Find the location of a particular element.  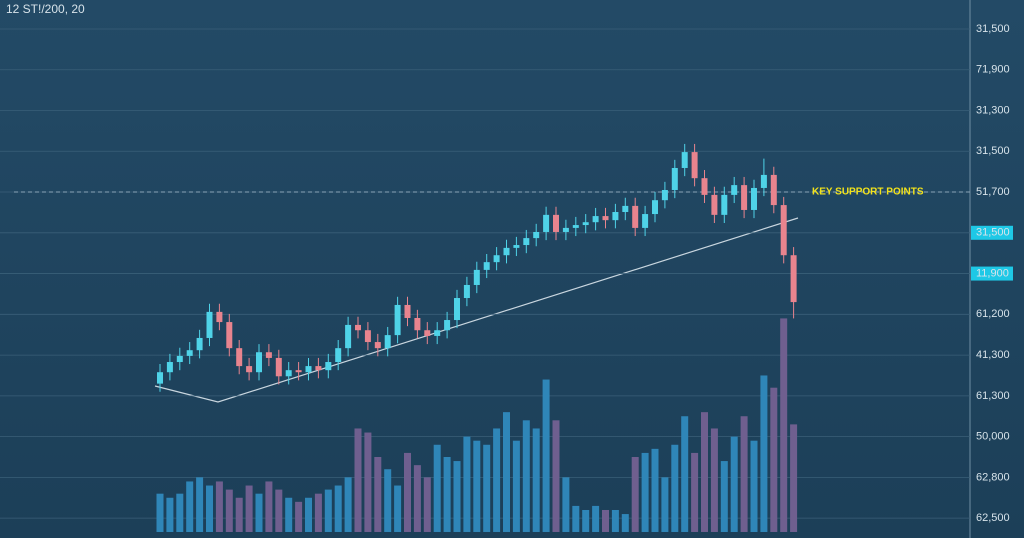

y-tick-label: 31,500 is located at coordinates (993, 29).